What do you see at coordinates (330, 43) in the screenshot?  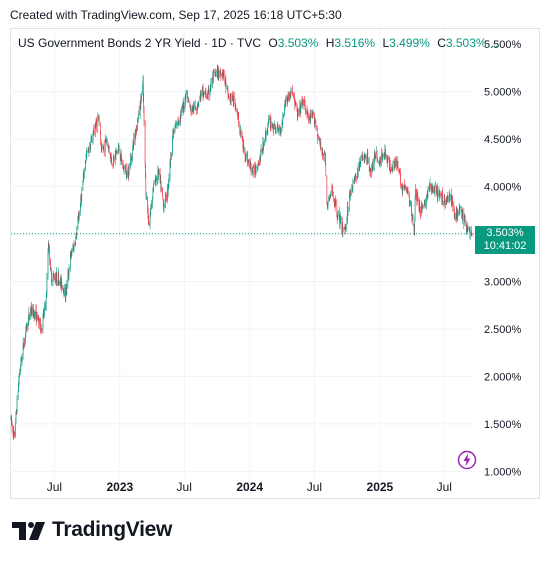 I see `high-label: H` at bounding box center [330, 43].